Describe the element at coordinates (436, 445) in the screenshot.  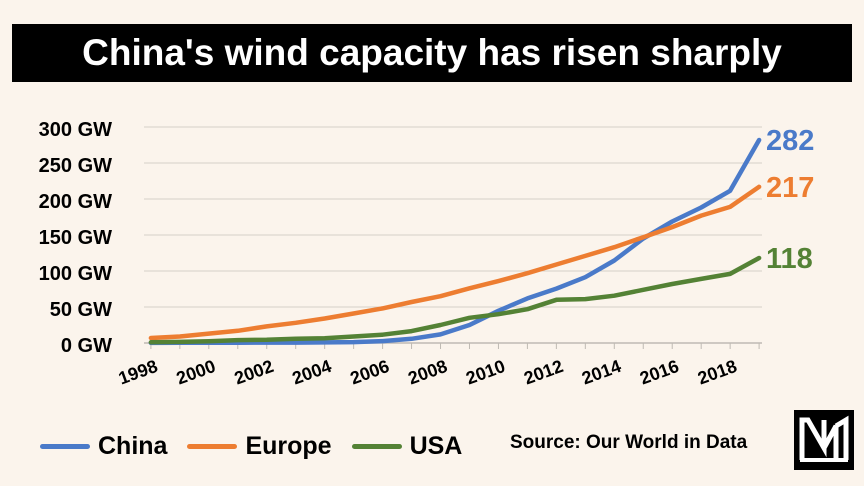
I see `legend-label: USA` at that location.